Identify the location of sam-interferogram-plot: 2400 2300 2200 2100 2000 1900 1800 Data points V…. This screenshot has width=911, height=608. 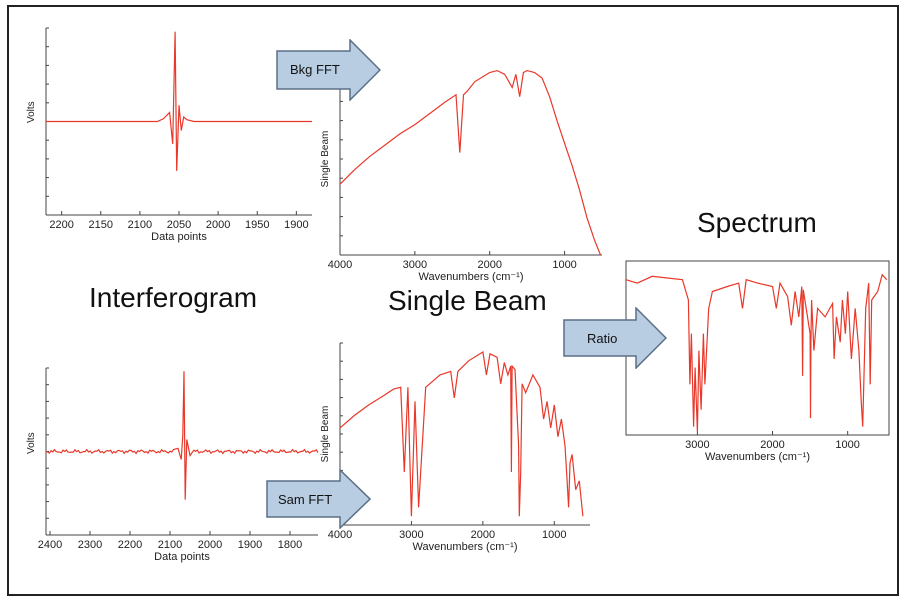
(175, 462).